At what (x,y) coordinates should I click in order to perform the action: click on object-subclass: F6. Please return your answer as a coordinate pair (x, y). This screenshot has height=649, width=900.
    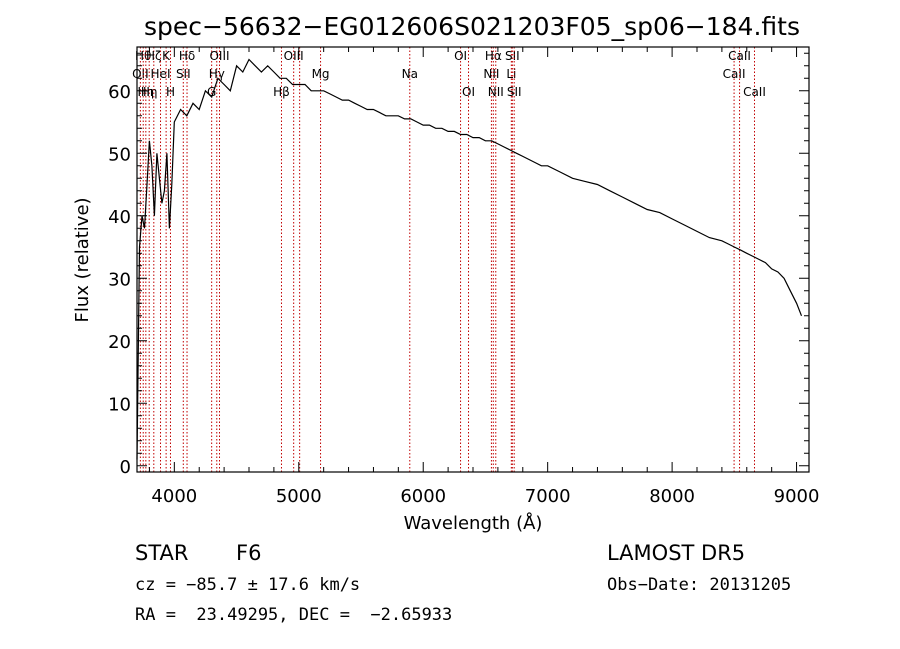
    Looking at the image, I should click on (249, 553).